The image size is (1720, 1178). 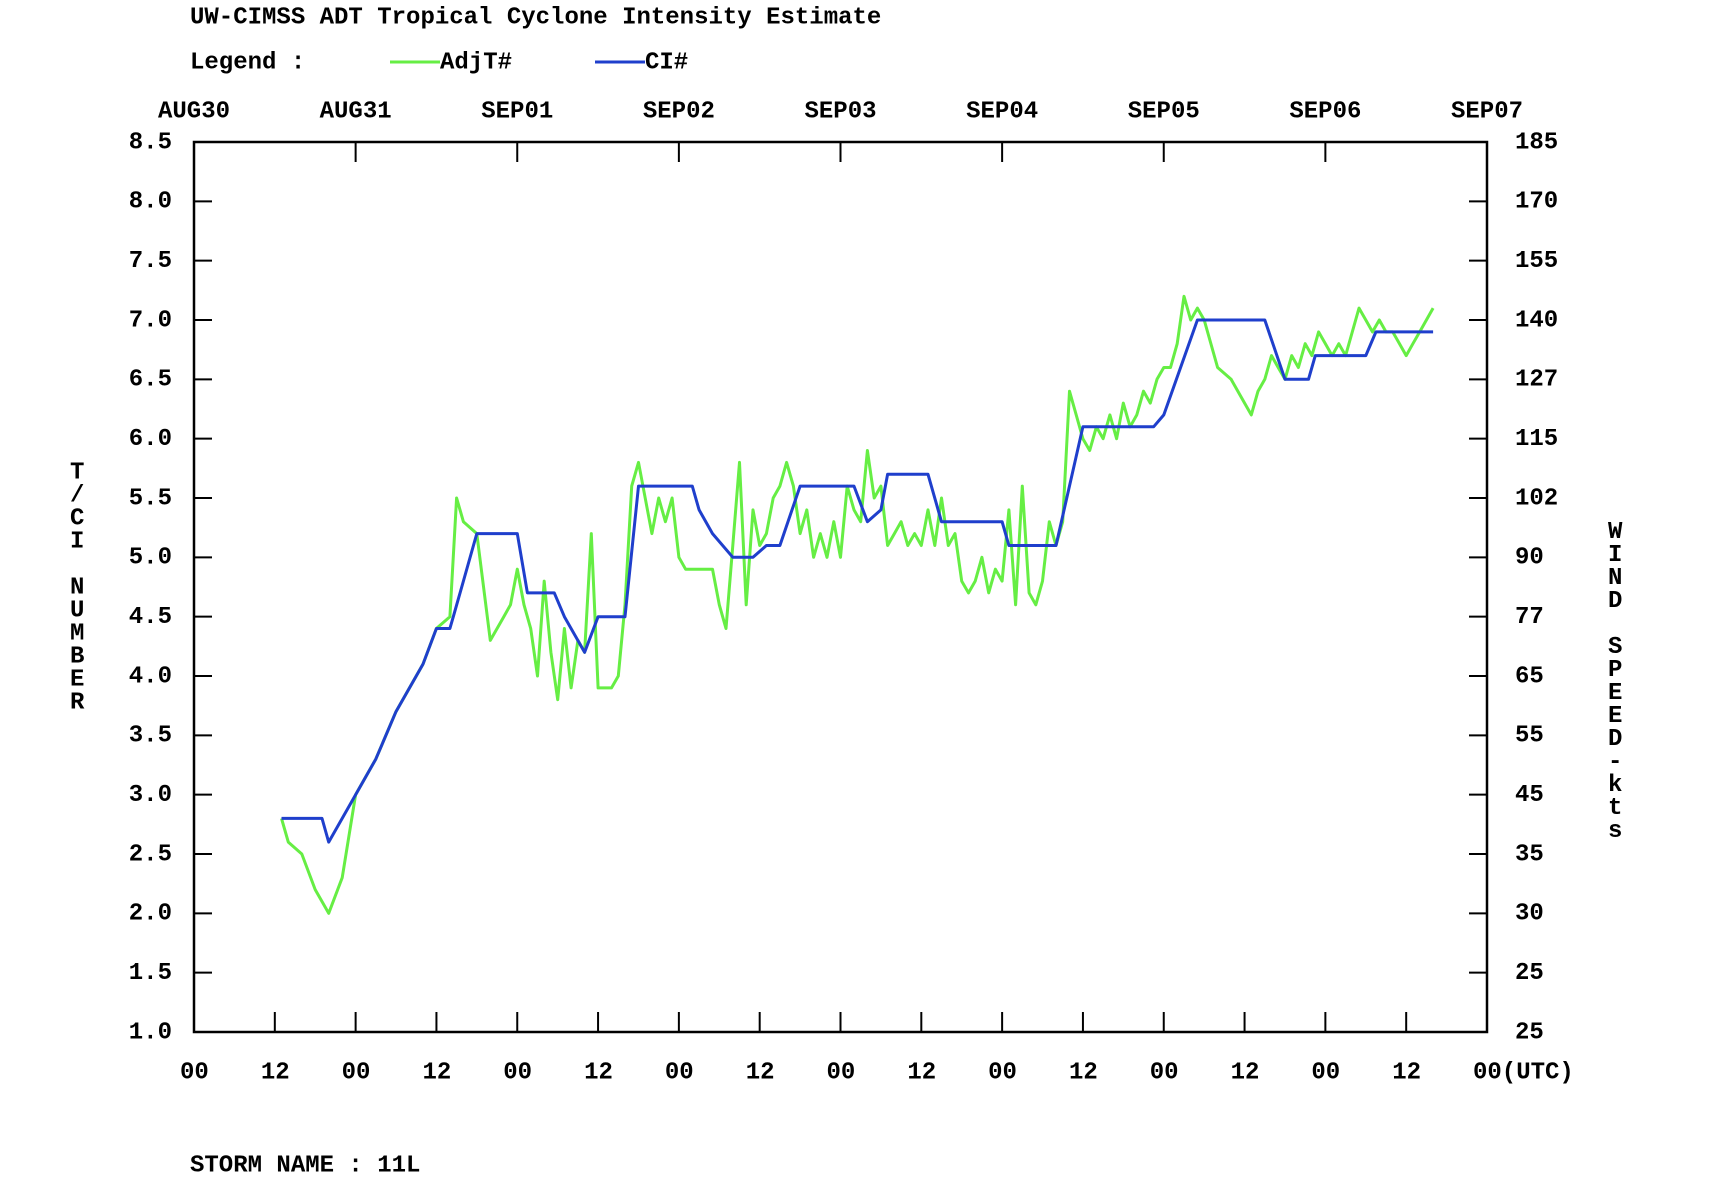 I want to click on y2-tick-label: 55, so click(x=1529, y=736).